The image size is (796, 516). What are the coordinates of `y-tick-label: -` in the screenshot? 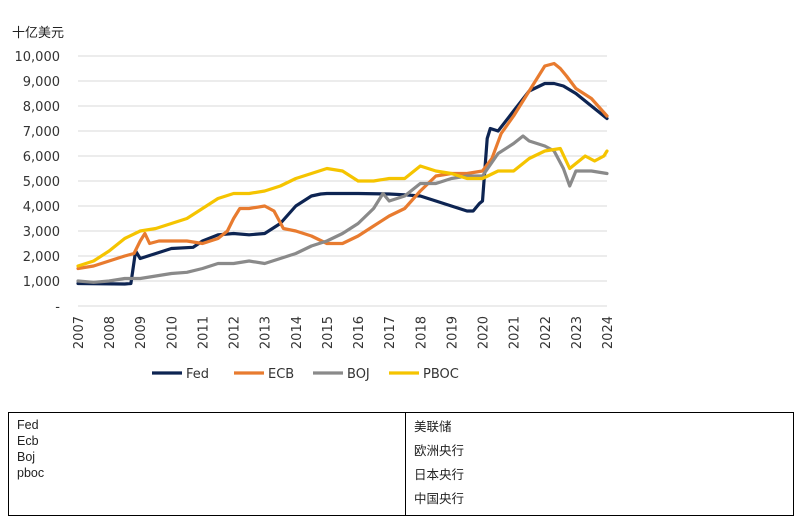 It's located at (57, 307).